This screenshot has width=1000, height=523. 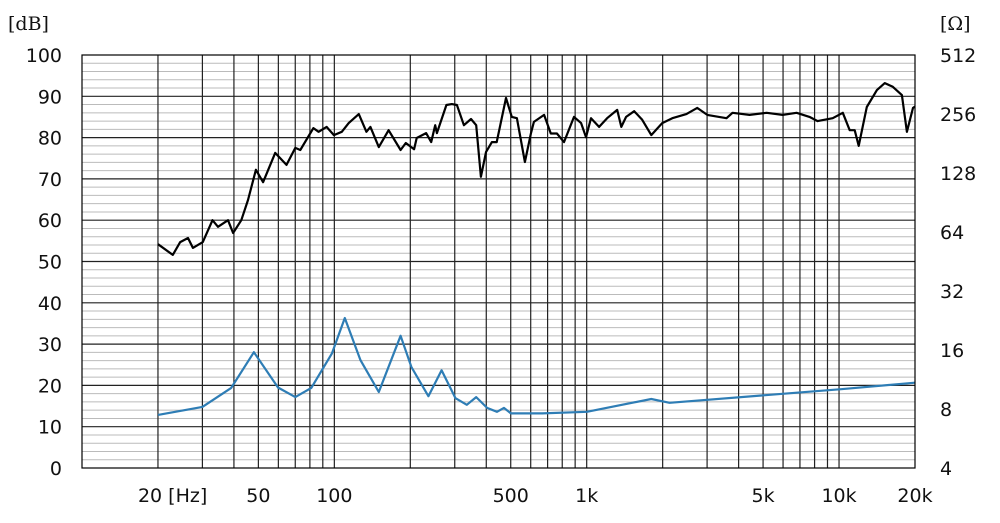 I want to click on y-left-tick-label: 20, so click(x=50, y=386).